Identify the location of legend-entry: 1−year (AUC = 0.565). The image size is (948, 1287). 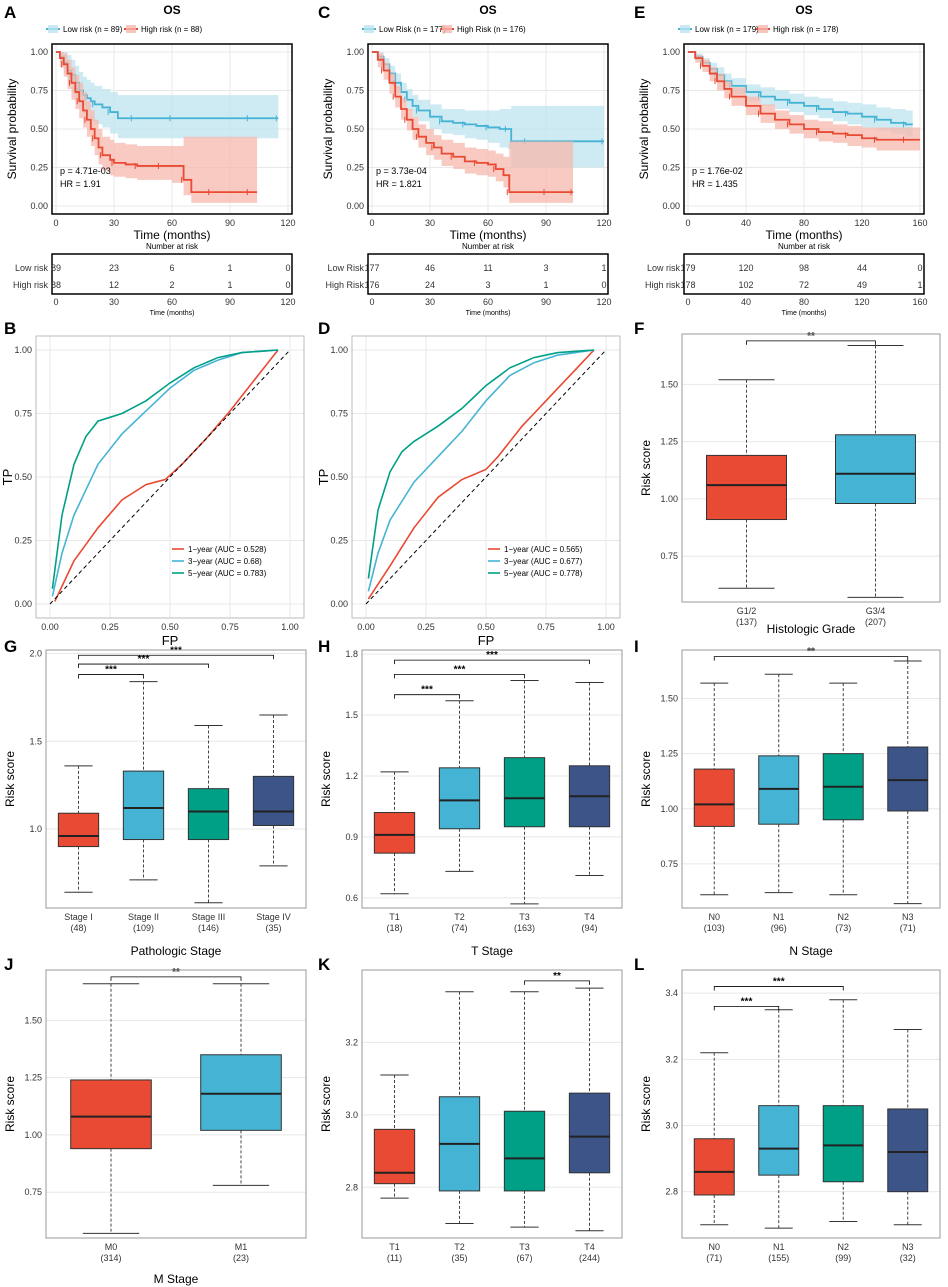
(543, 549).